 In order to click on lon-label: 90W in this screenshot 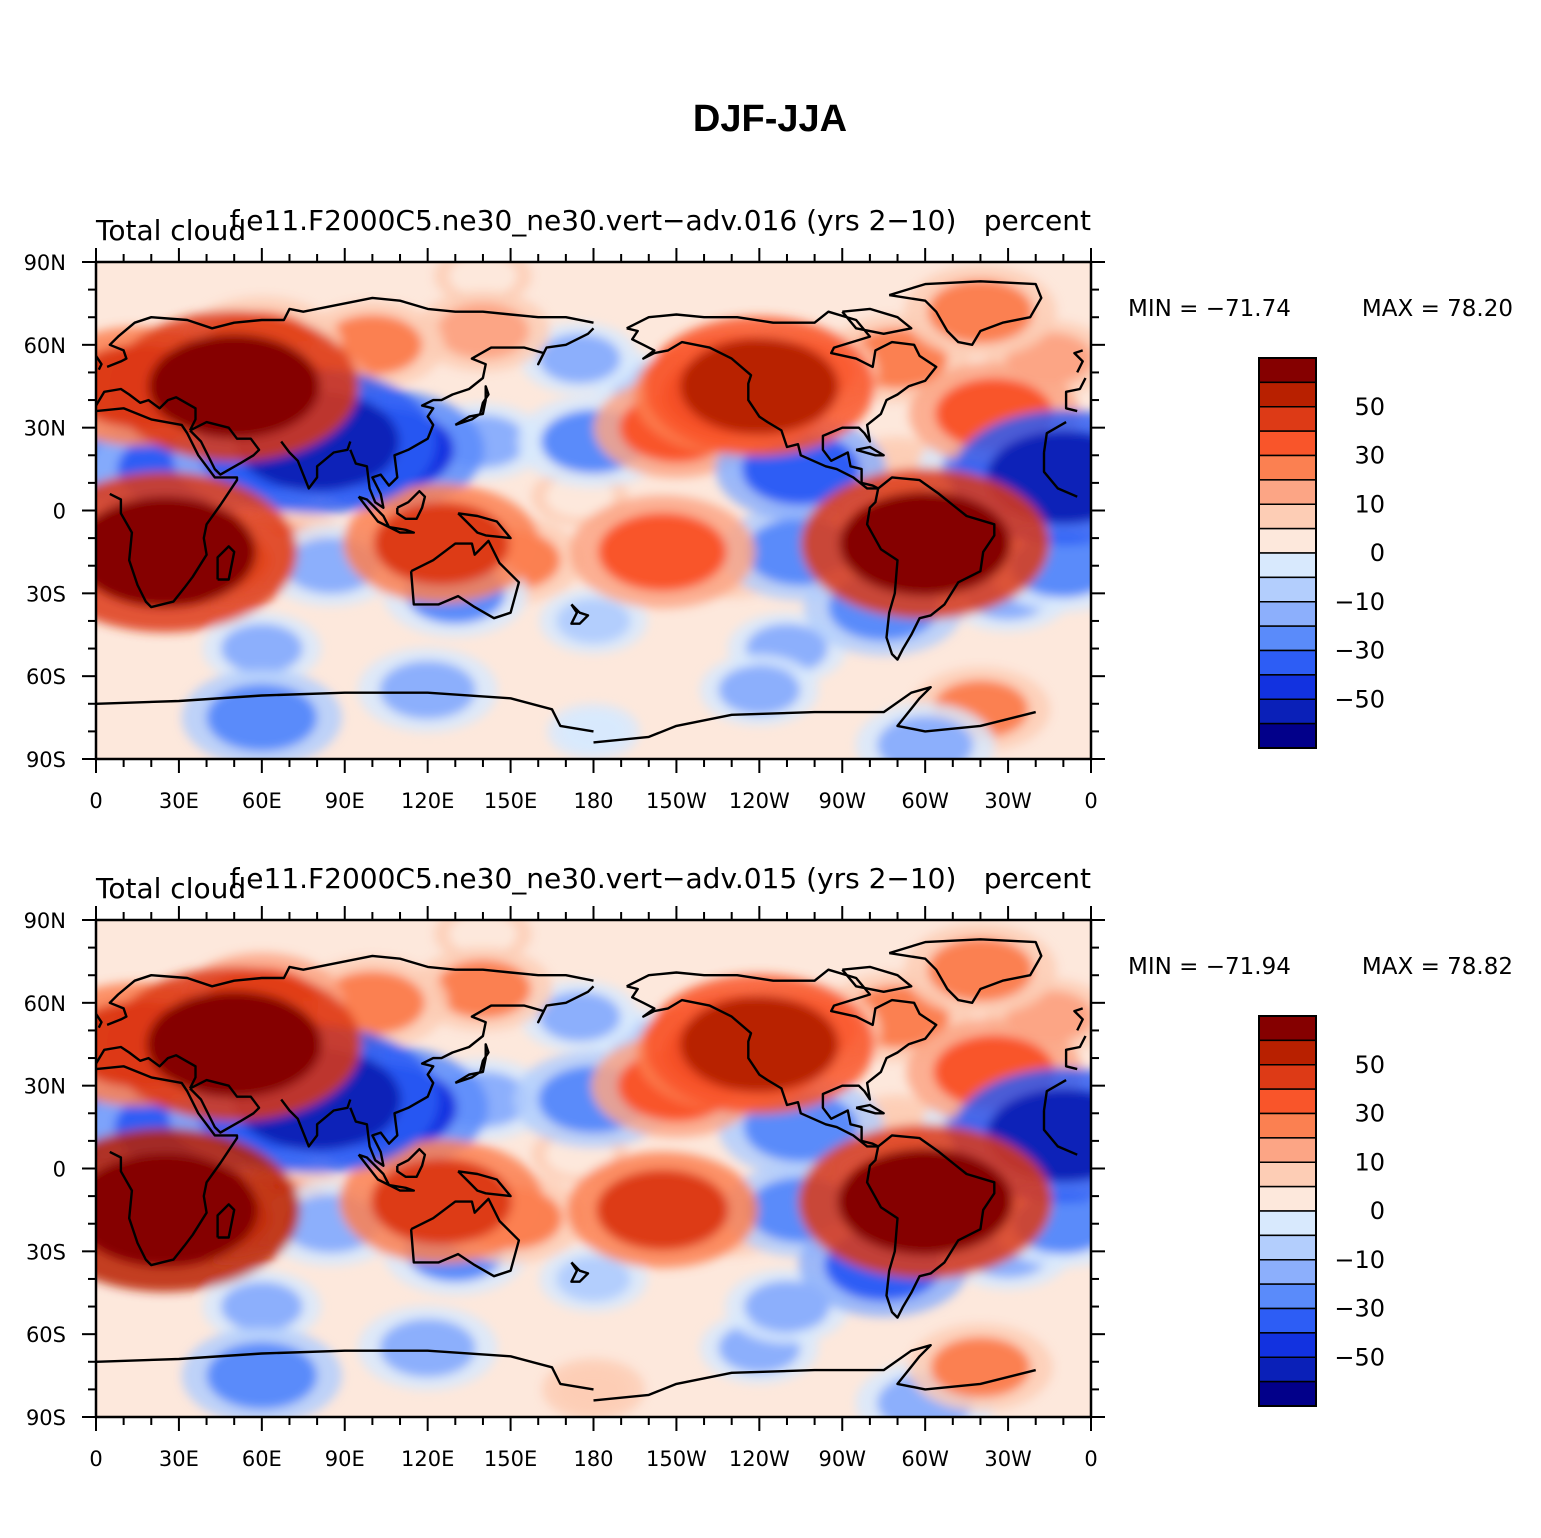, I will do `click(843, 801)`.